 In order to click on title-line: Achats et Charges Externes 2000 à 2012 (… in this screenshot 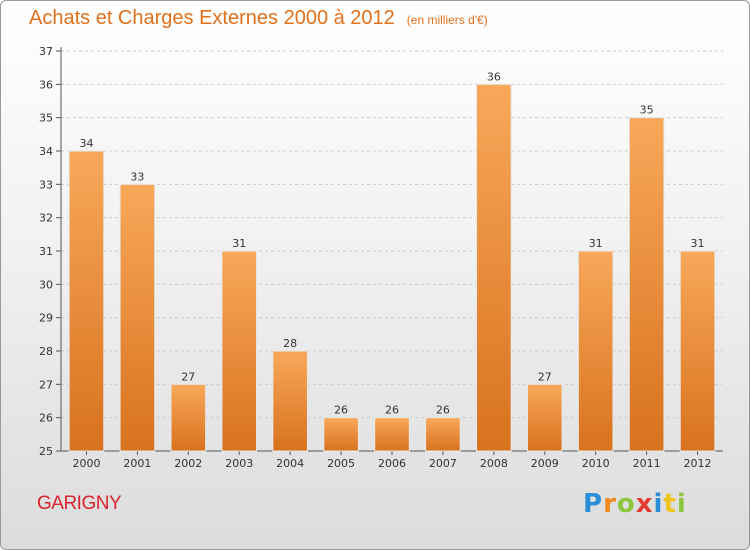, I will do `click(258, 18)`.